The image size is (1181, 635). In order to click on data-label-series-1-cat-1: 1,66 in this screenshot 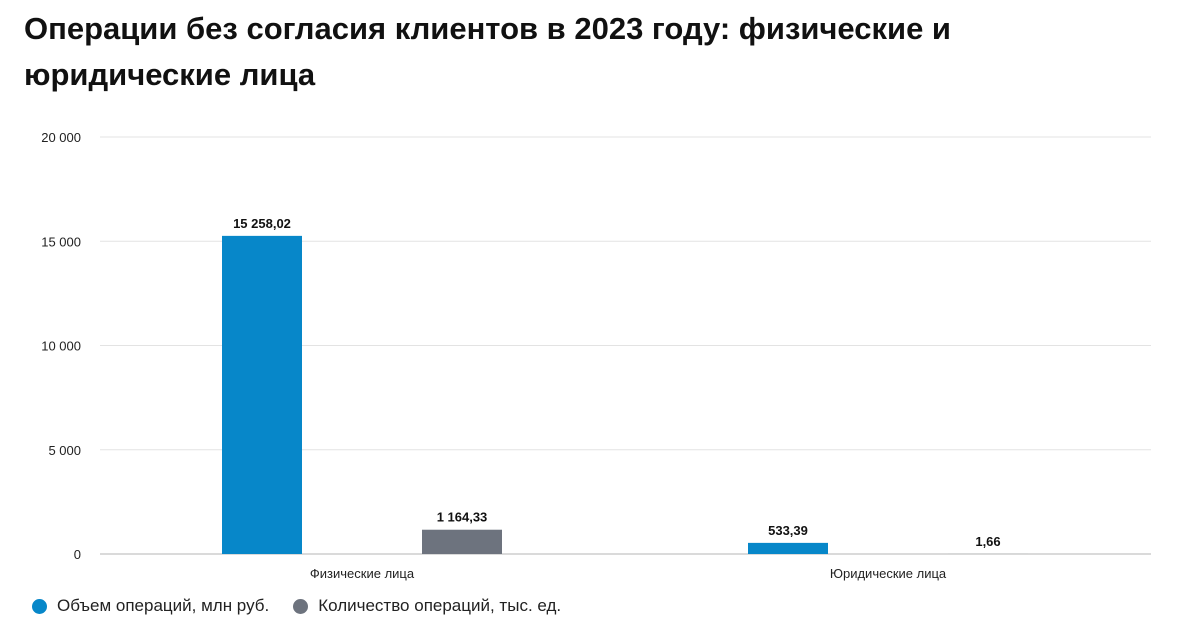, I will do `click(987, 541)`.